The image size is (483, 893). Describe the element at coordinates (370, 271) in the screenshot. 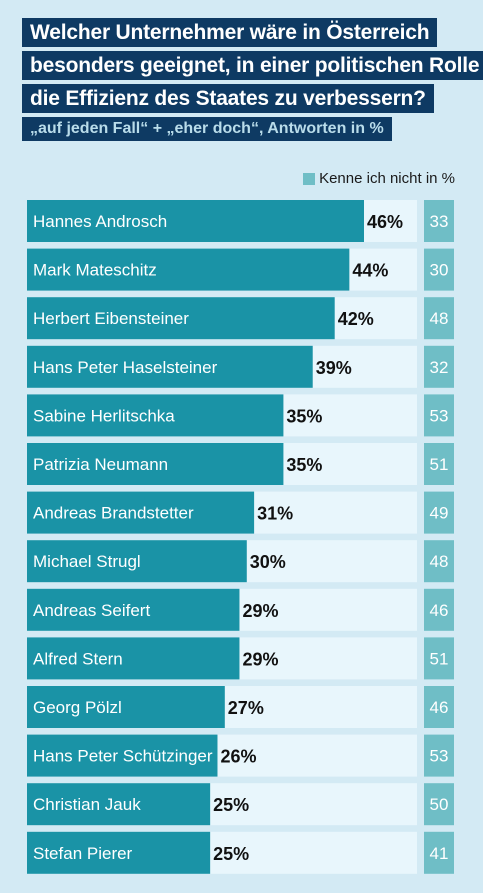

I see `bar-value-label: 44%` at that location.